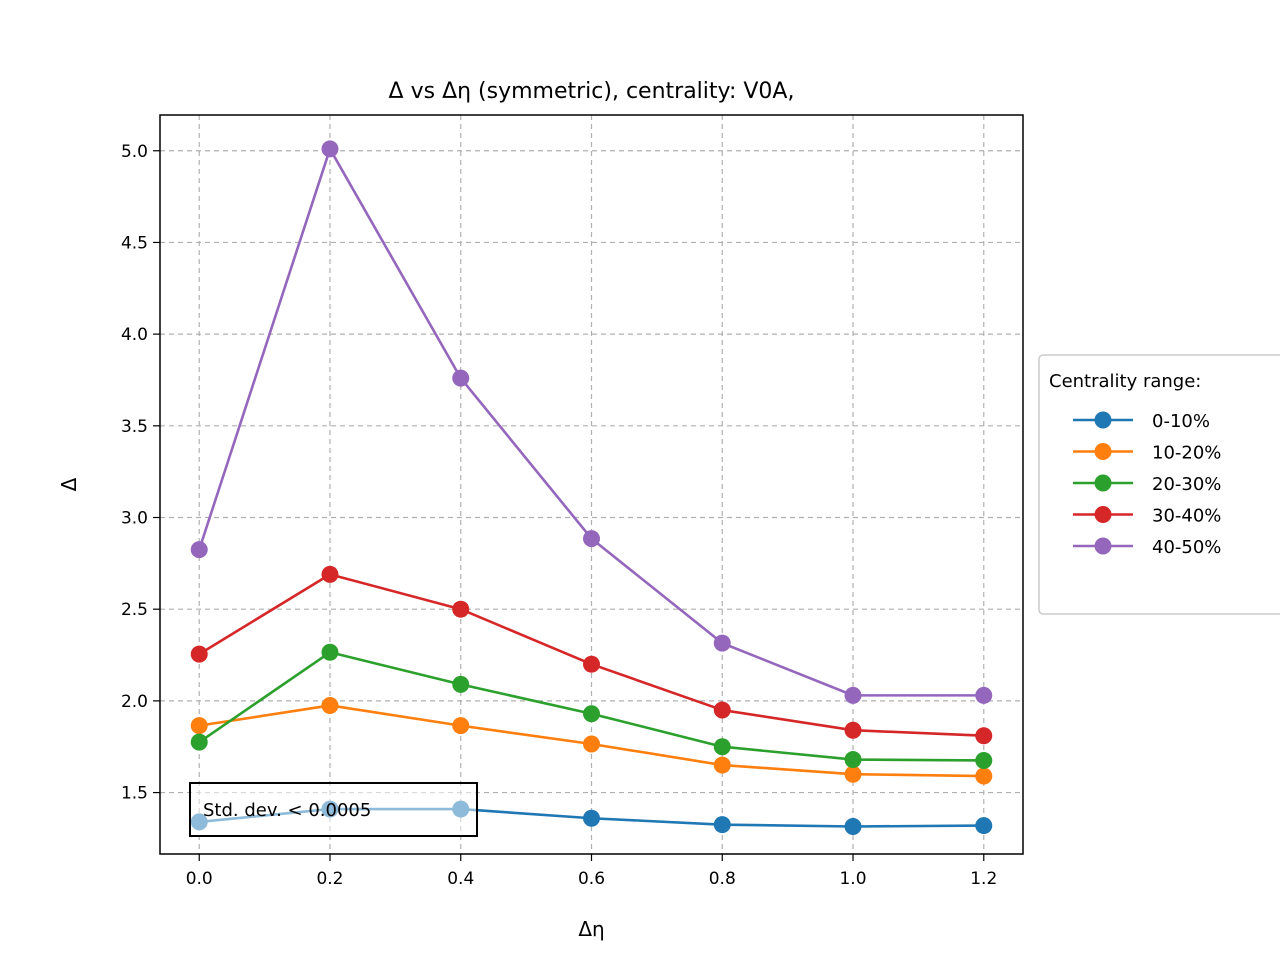 This screenshot has height=960, width=1280. I want to click on legend-label: 0-10%, so click(1181, 421).